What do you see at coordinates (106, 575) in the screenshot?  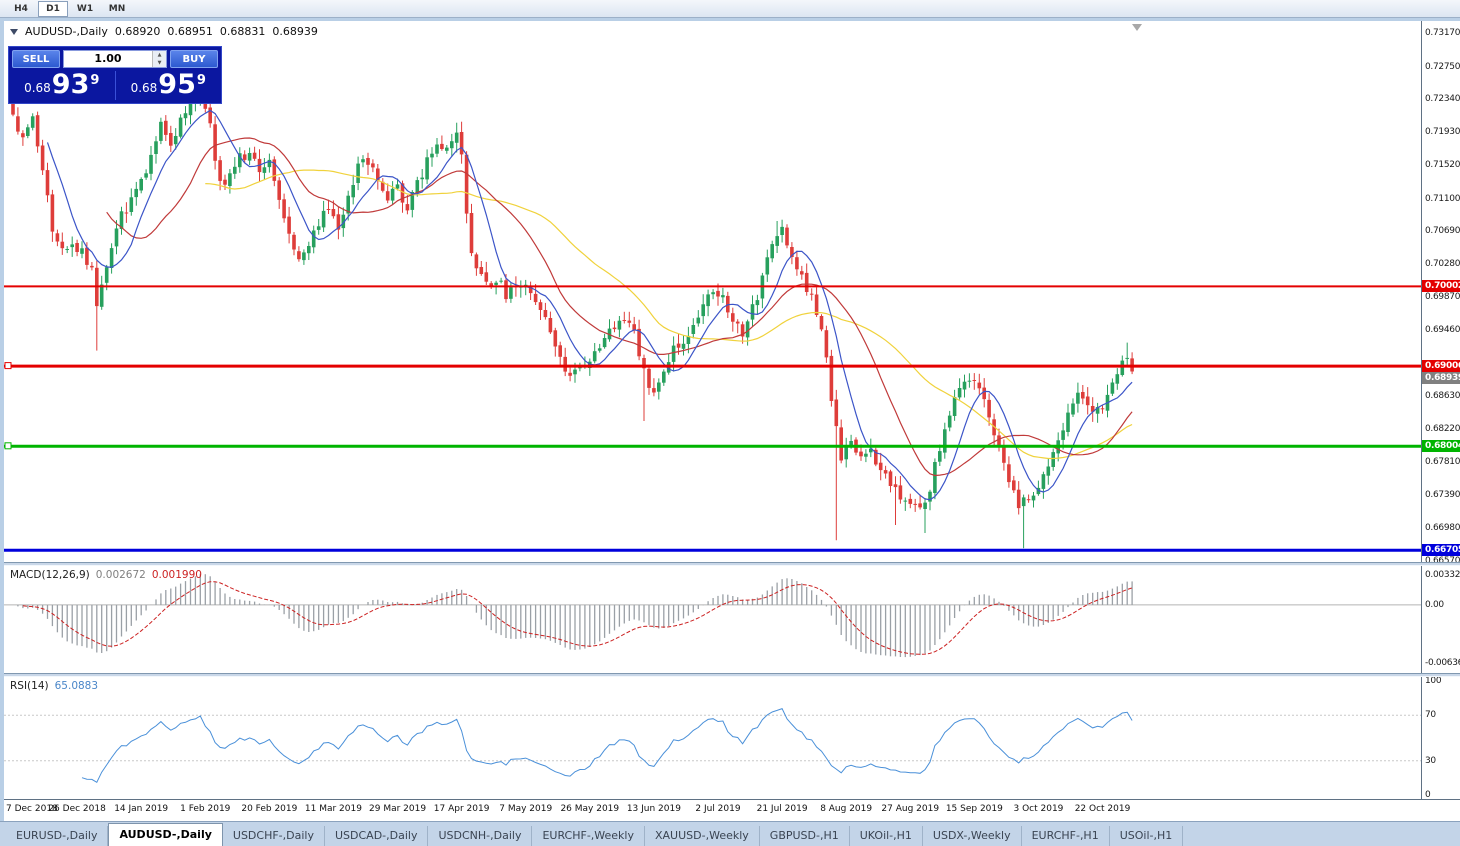 I see `macd-header: MACD(12,26,9) 0.002672 0.001990` at bounding box center [106, 575].